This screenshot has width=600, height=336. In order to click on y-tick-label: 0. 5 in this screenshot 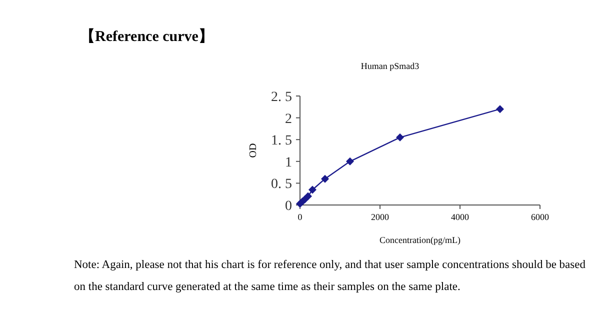, I will do `click(281, 184)`.